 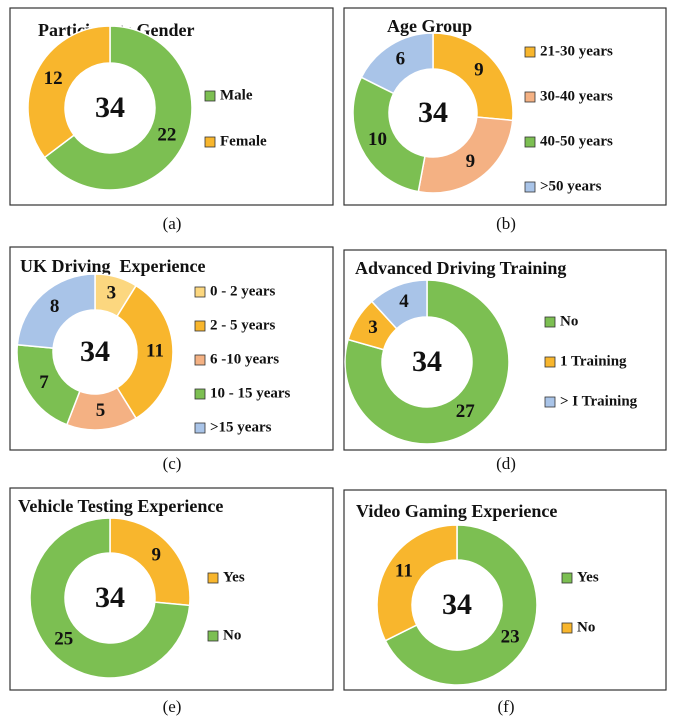 I want to click on legend-label: 10 - 15 years, so click(x=250, y=393).